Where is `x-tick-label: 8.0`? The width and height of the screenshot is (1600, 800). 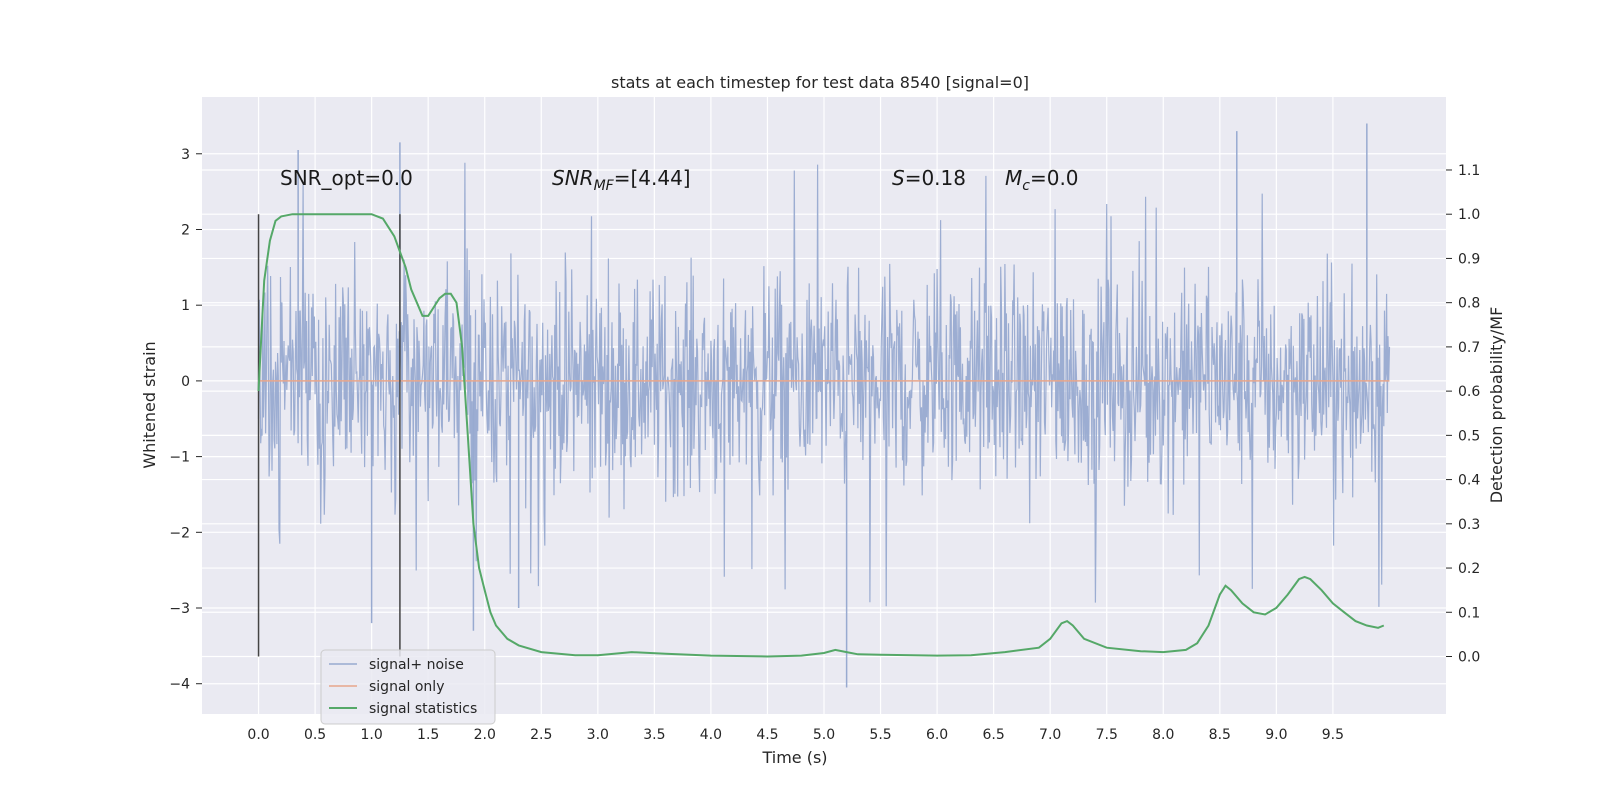 x-tick-label: 8.0 is located at coordinates (1163, 735).